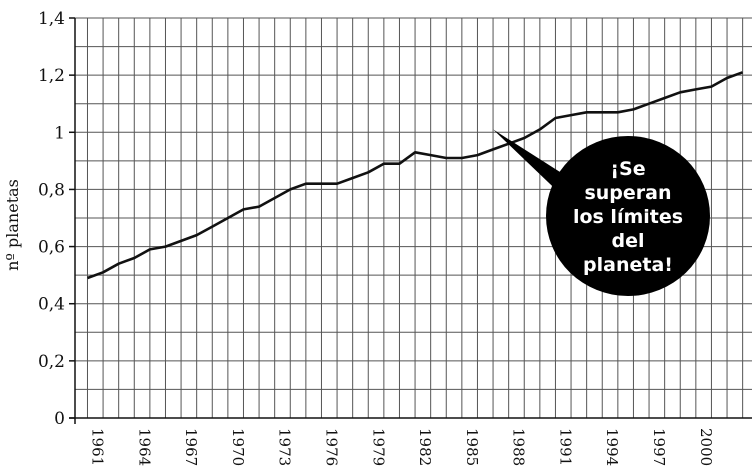 This screenshot has width=754, height=475. I want to click on x-tick-label: 1964, so click(144, 447).